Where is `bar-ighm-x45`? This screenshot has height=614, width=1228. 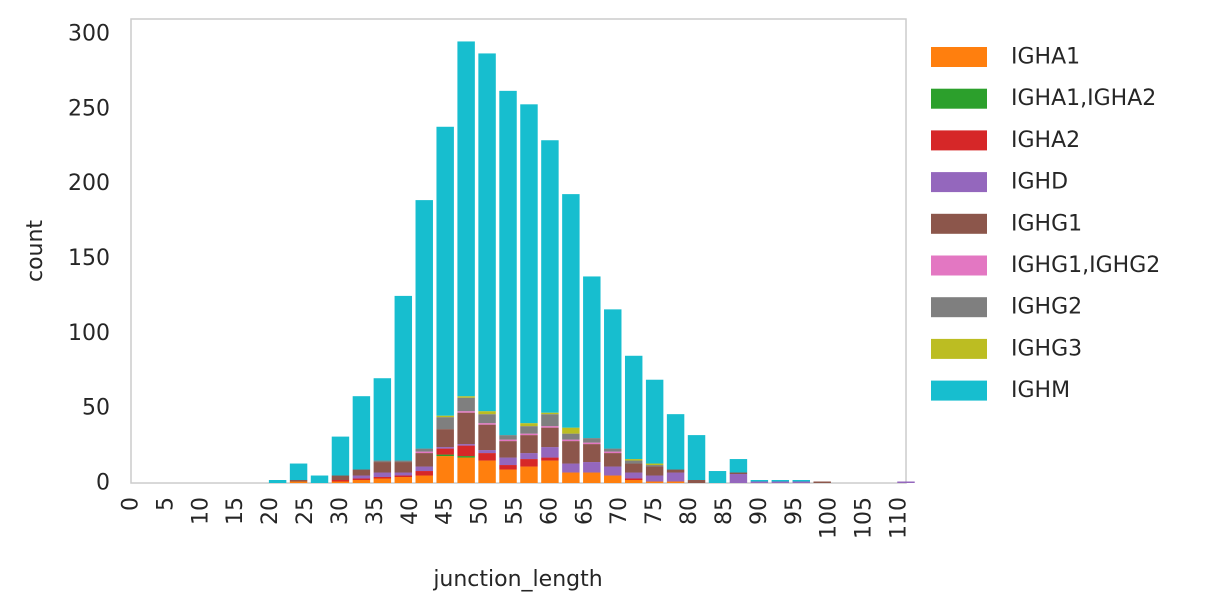 bar-ighm-x45 is located at coordinates (445, 271).